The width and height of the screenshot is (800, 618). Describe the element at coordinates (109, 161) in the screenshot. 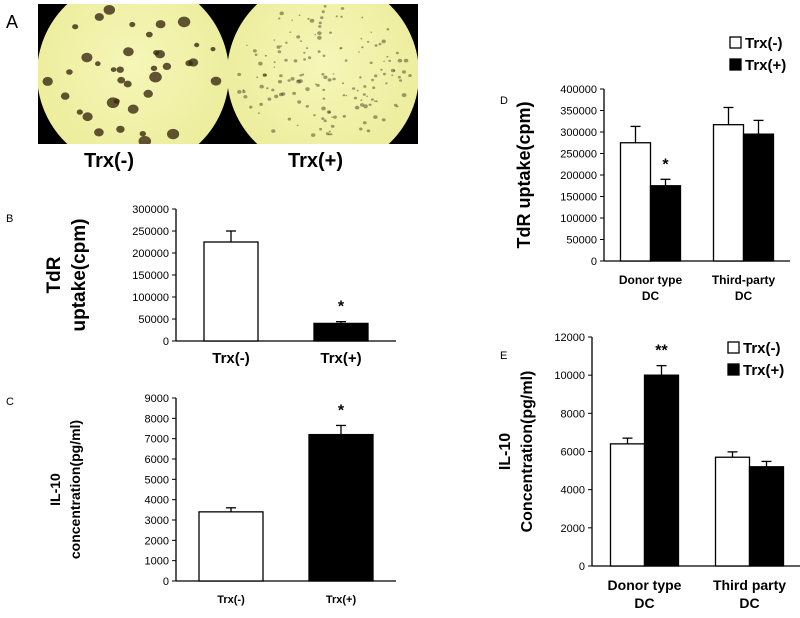

I see `micrograph-label-trx-minus: Trx(-)` at that location.